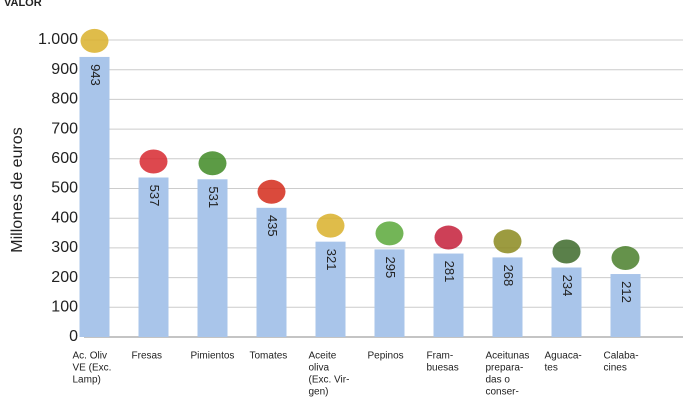  Describe the element at coordinates (64, 247) in the screenshot. I see `y-tick-label: 300` at that location.